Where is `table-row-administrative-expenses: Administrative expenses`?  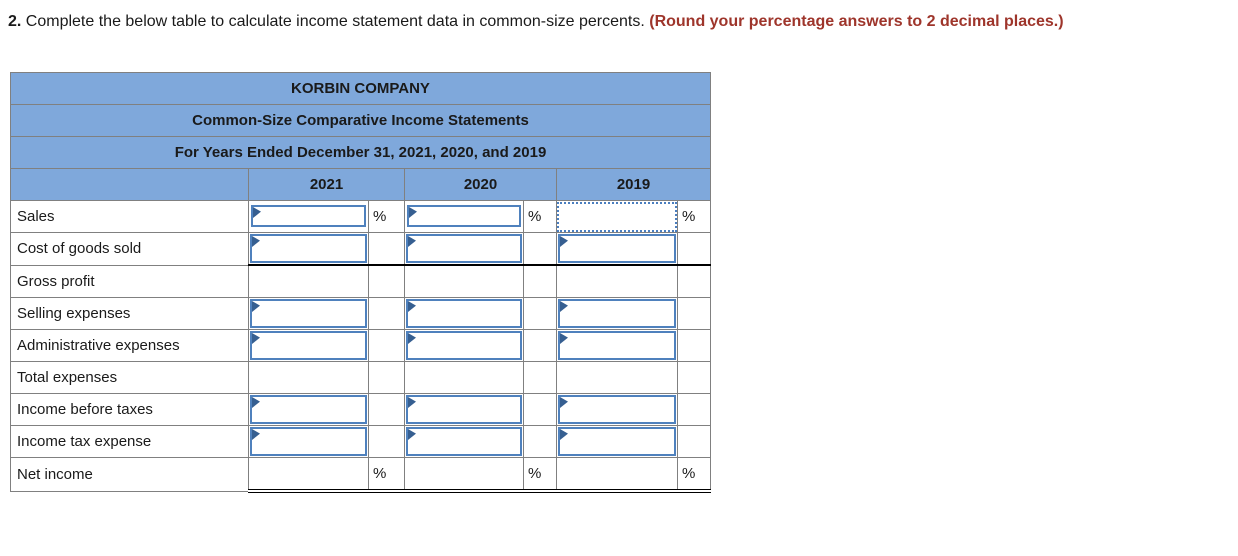 table-row-administrative-expenses: Administrative expenses is located at coordinates (360, 345).